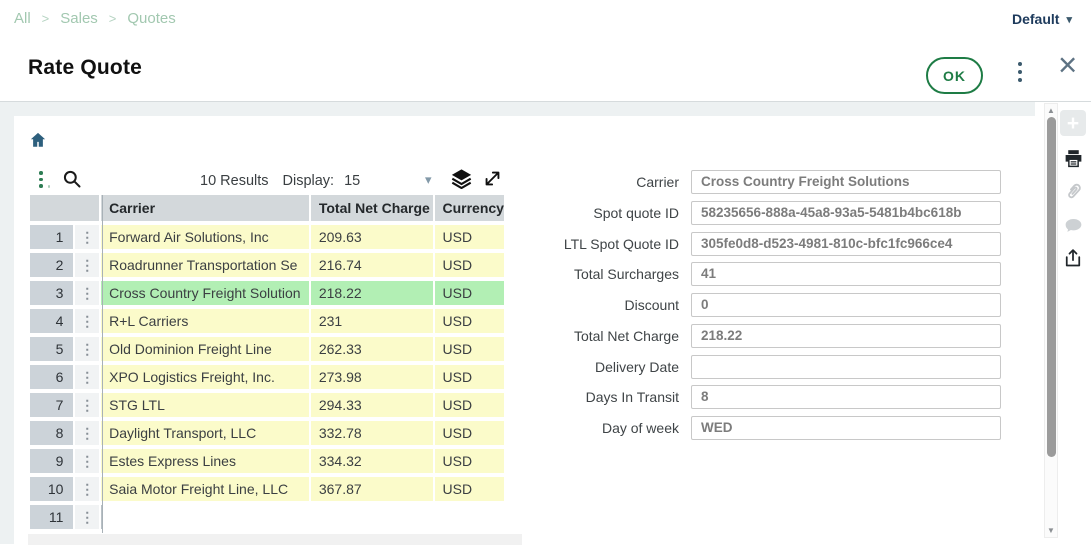  What do you see at coordinates (72, 181) in the screenshot?
I see `search-icon` at bounding box center [72, 181].